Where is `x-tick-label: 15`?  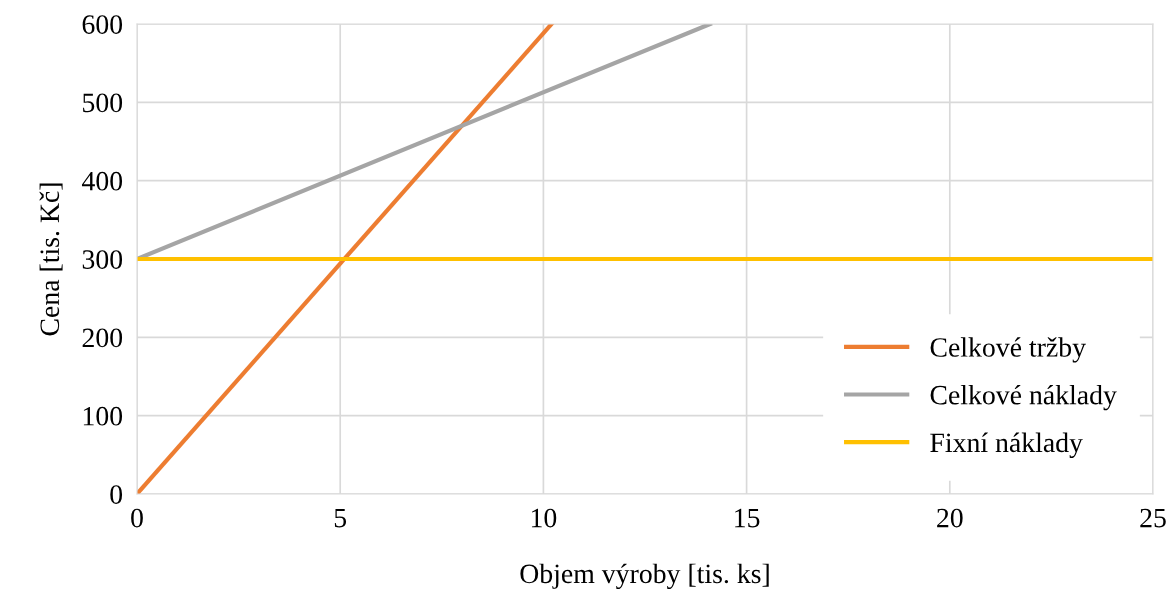
x-tick-label: 15 is located at coordinates (747, 518).